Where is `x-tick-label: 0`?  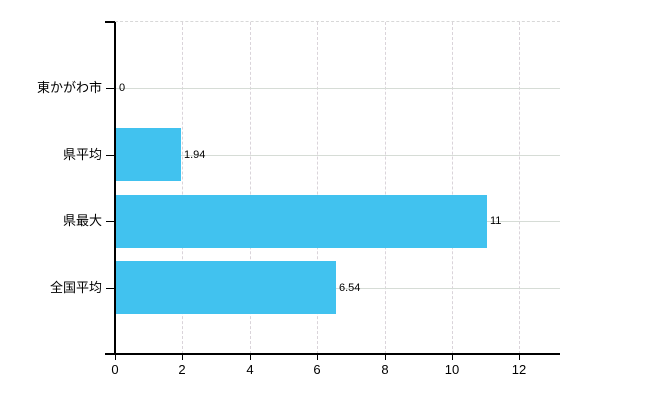 x-tick-label: 0 is located at coordinates (115, 369).